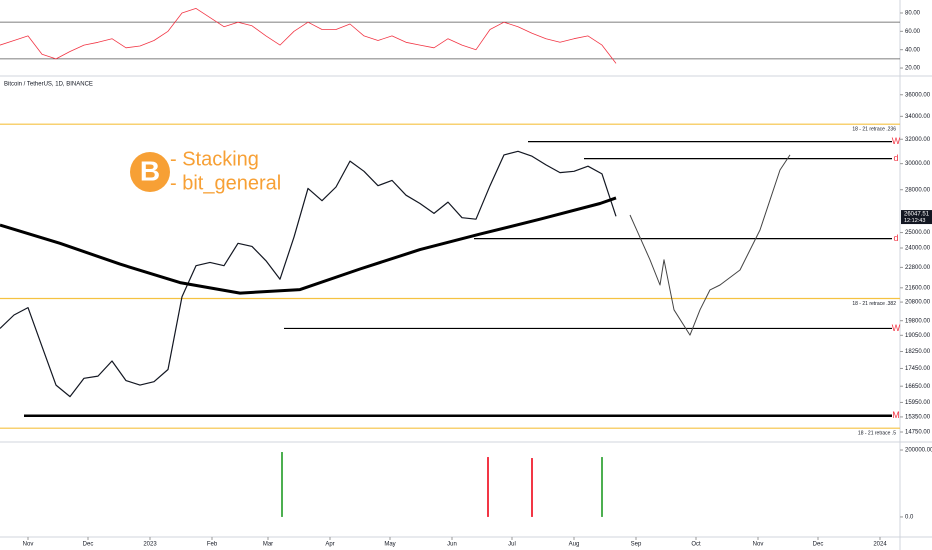  Describe the element at coordinates (48, 85) in the screenshot. I see `chart-title: Bitcoin / TetherUS, 1D, BINANCE` at that location.